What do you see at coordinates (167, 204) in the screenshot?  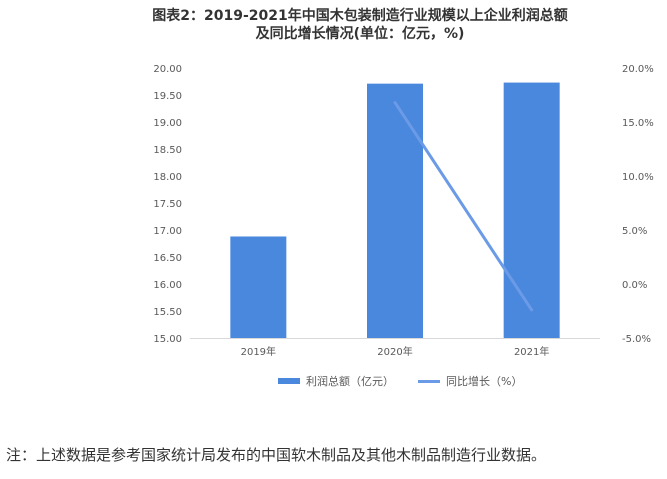 I see `y-left-tick-label: 17.50` at bounding box center [167, 204].